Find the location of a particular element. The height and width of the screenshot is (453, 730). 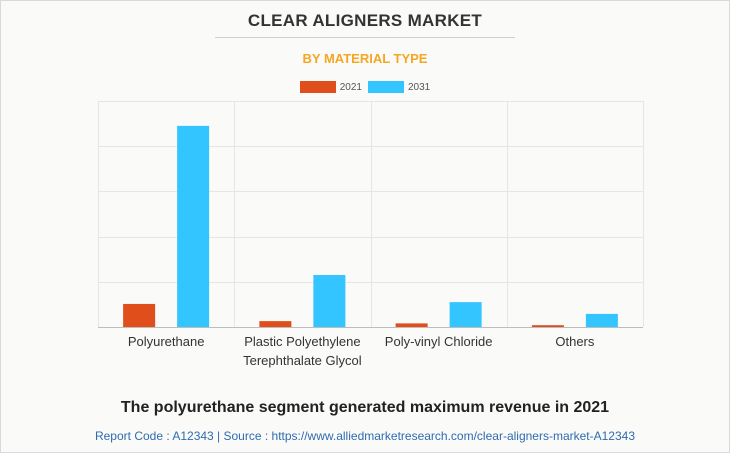

legend-item-2031: 2031 is located at coordinates (399, 87).